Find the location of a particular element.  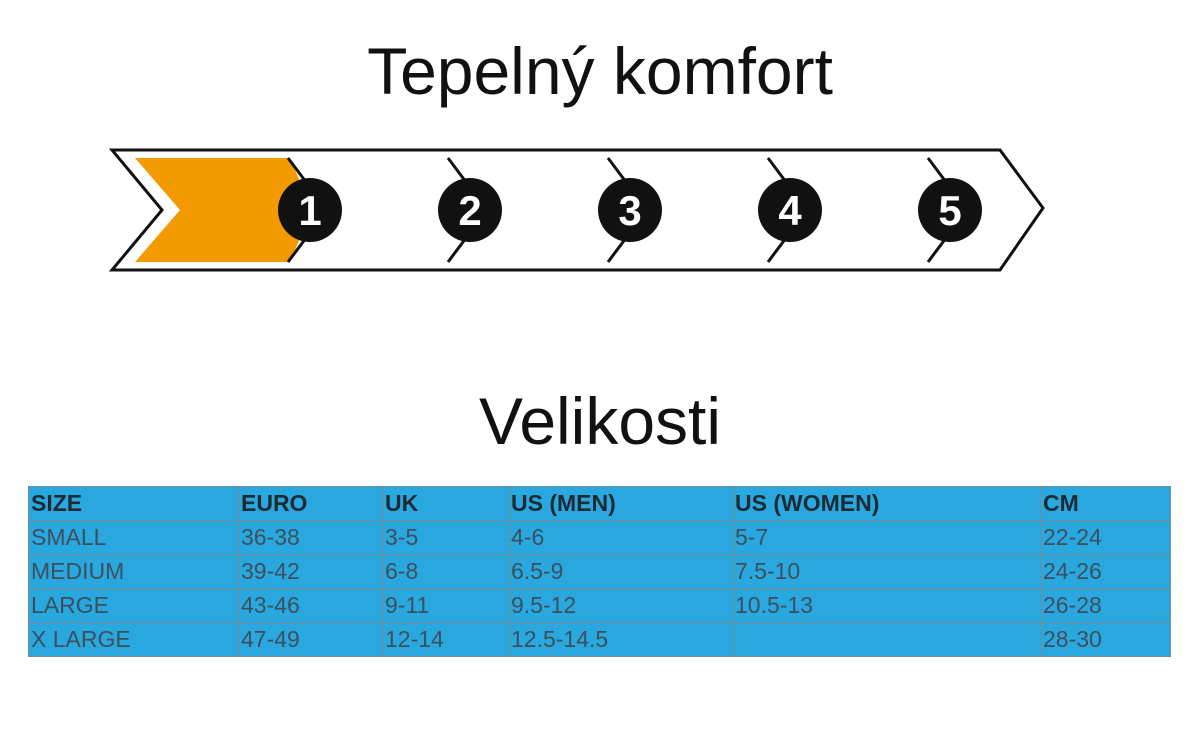

table-cell: MEDIUM is located at coordinates (133, 571).